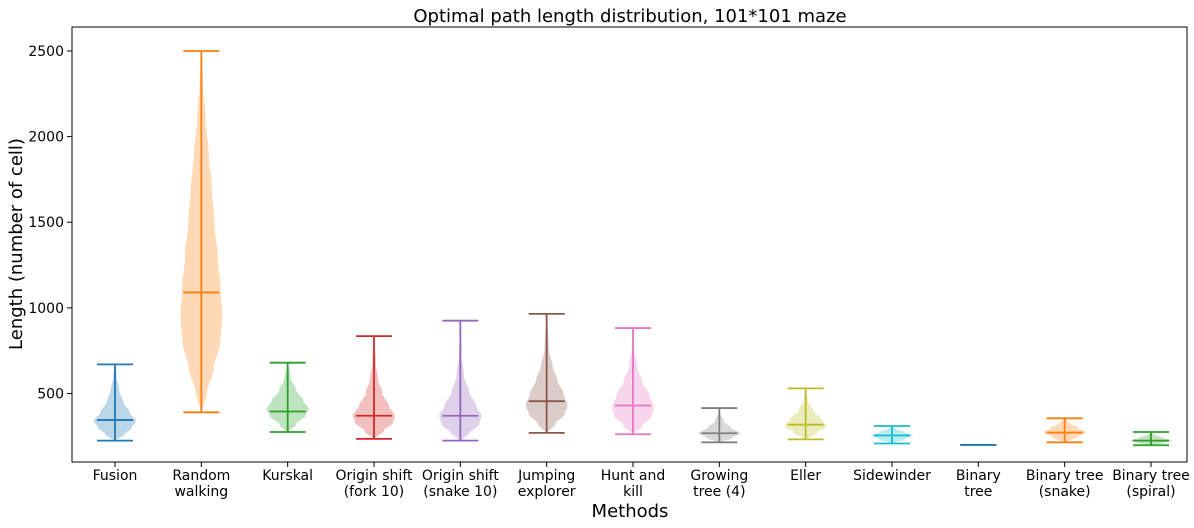 The image size is (1194, 528). What do you see at coordinates (1065, 492) in the screenshot?
I see `x-tick-label: (snake)` at bounding box center [1065, 492].